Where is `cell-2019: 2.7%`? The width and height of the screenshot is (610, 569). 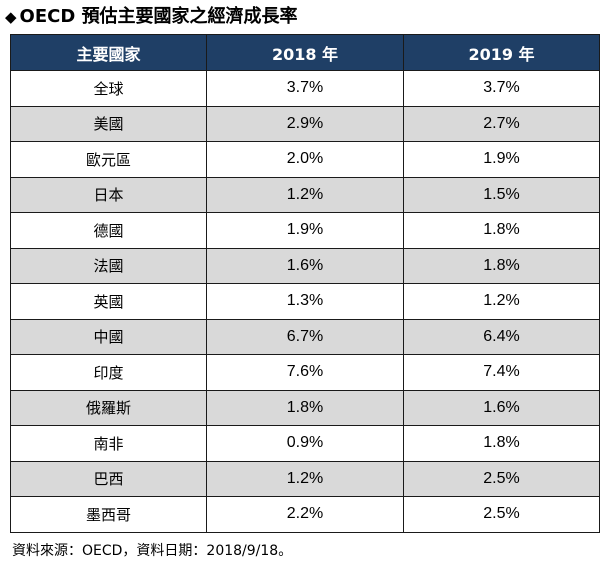 cell-2019: 2.7% is located at coordinates (501, 123).